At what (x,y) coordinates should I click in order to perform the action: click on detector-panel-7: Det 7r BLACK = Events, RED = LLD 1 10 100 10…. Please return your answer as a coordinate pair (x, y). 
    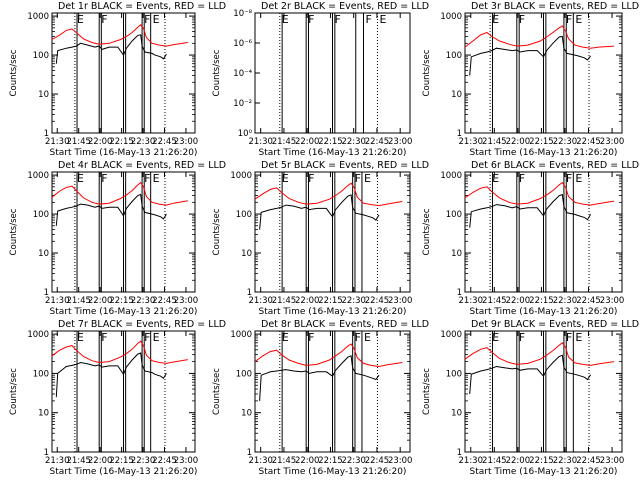
    Looking at the image, I should click on (117, 398).